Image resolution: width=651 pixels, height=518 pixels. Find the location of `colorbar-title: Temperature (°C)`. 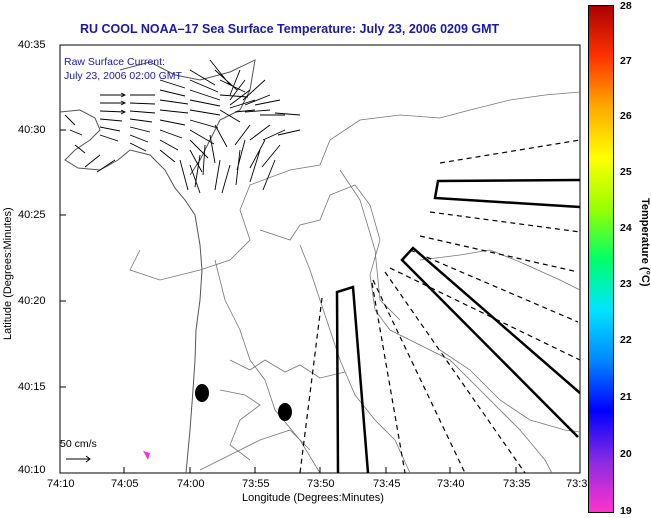

colorbar-title: Temperature (°C) is located at coordinates (645, 242).